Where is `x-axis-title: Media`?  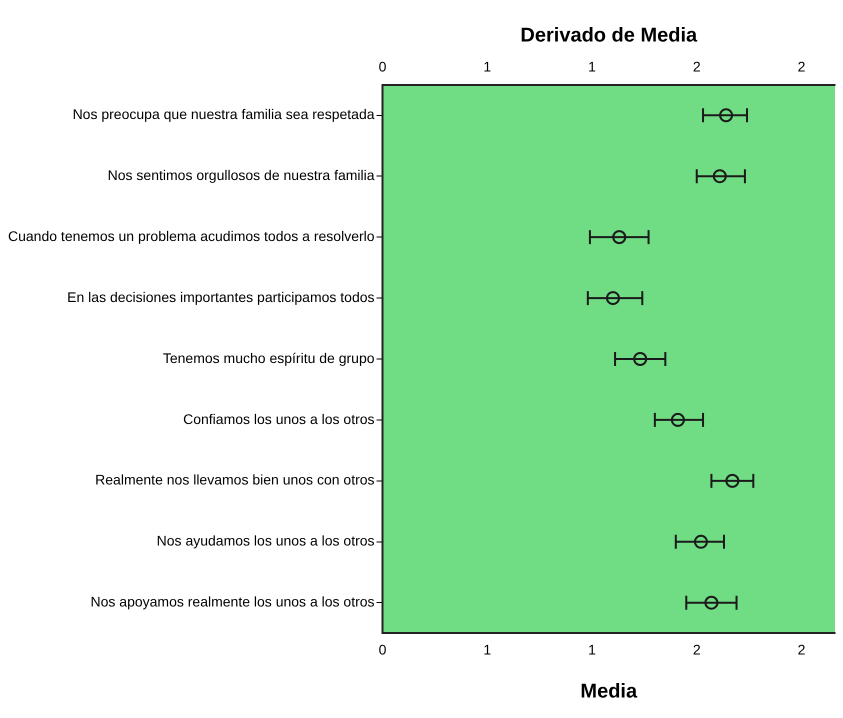 x-axis-title: Media is located at coordinates (609, 691).